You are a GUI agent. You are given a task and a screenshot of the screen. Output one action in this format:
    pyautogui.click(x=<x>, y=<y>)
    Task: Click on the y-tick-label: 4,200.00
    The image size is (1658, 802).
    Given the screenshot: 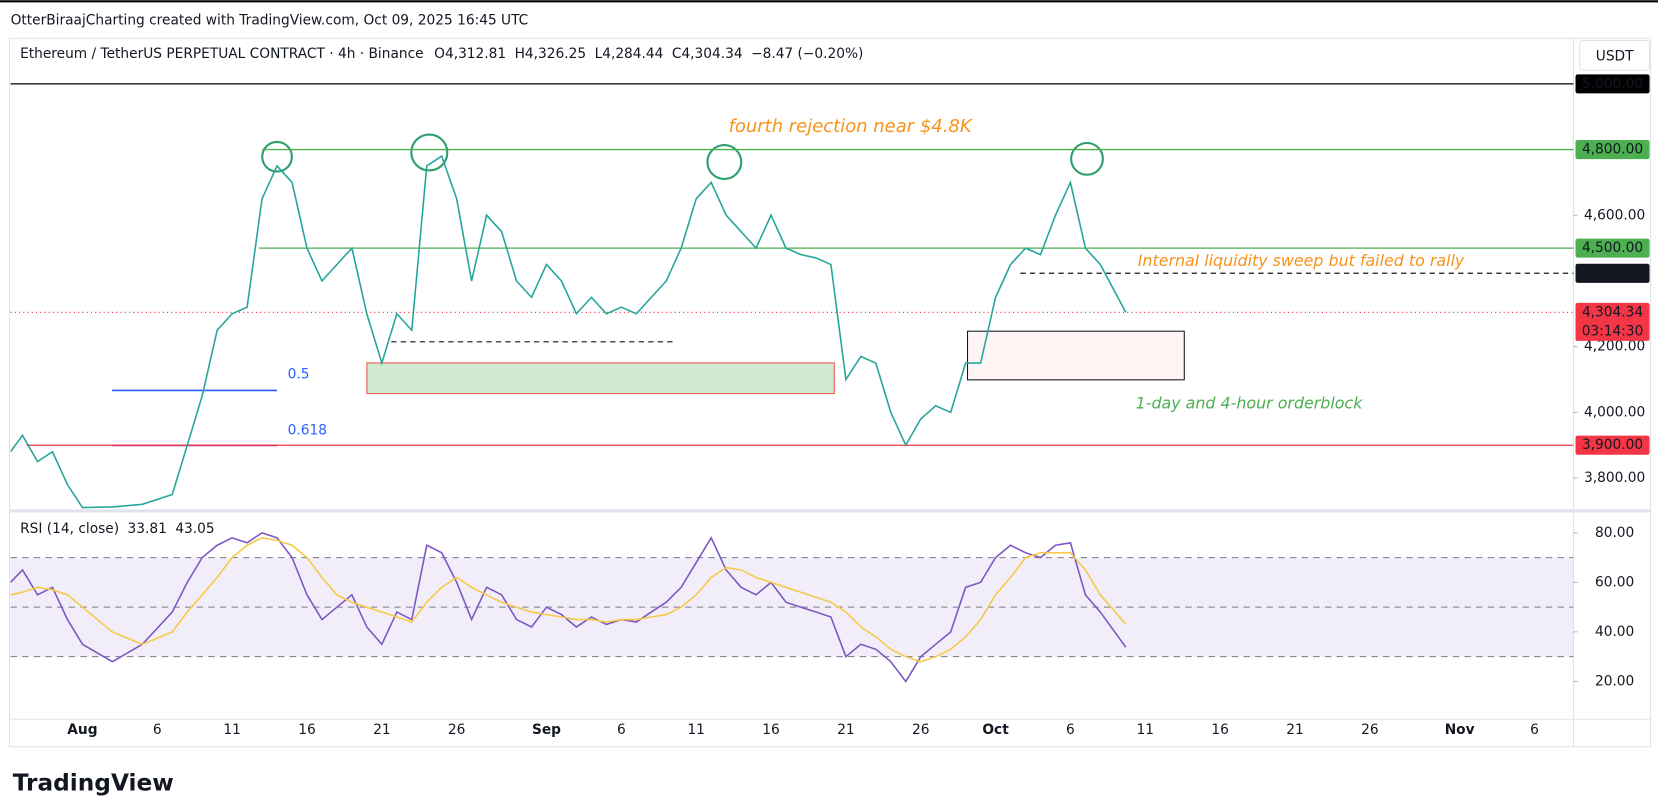 What is the action you would take?
    pyautogui.click(x=1614, y=347)
    